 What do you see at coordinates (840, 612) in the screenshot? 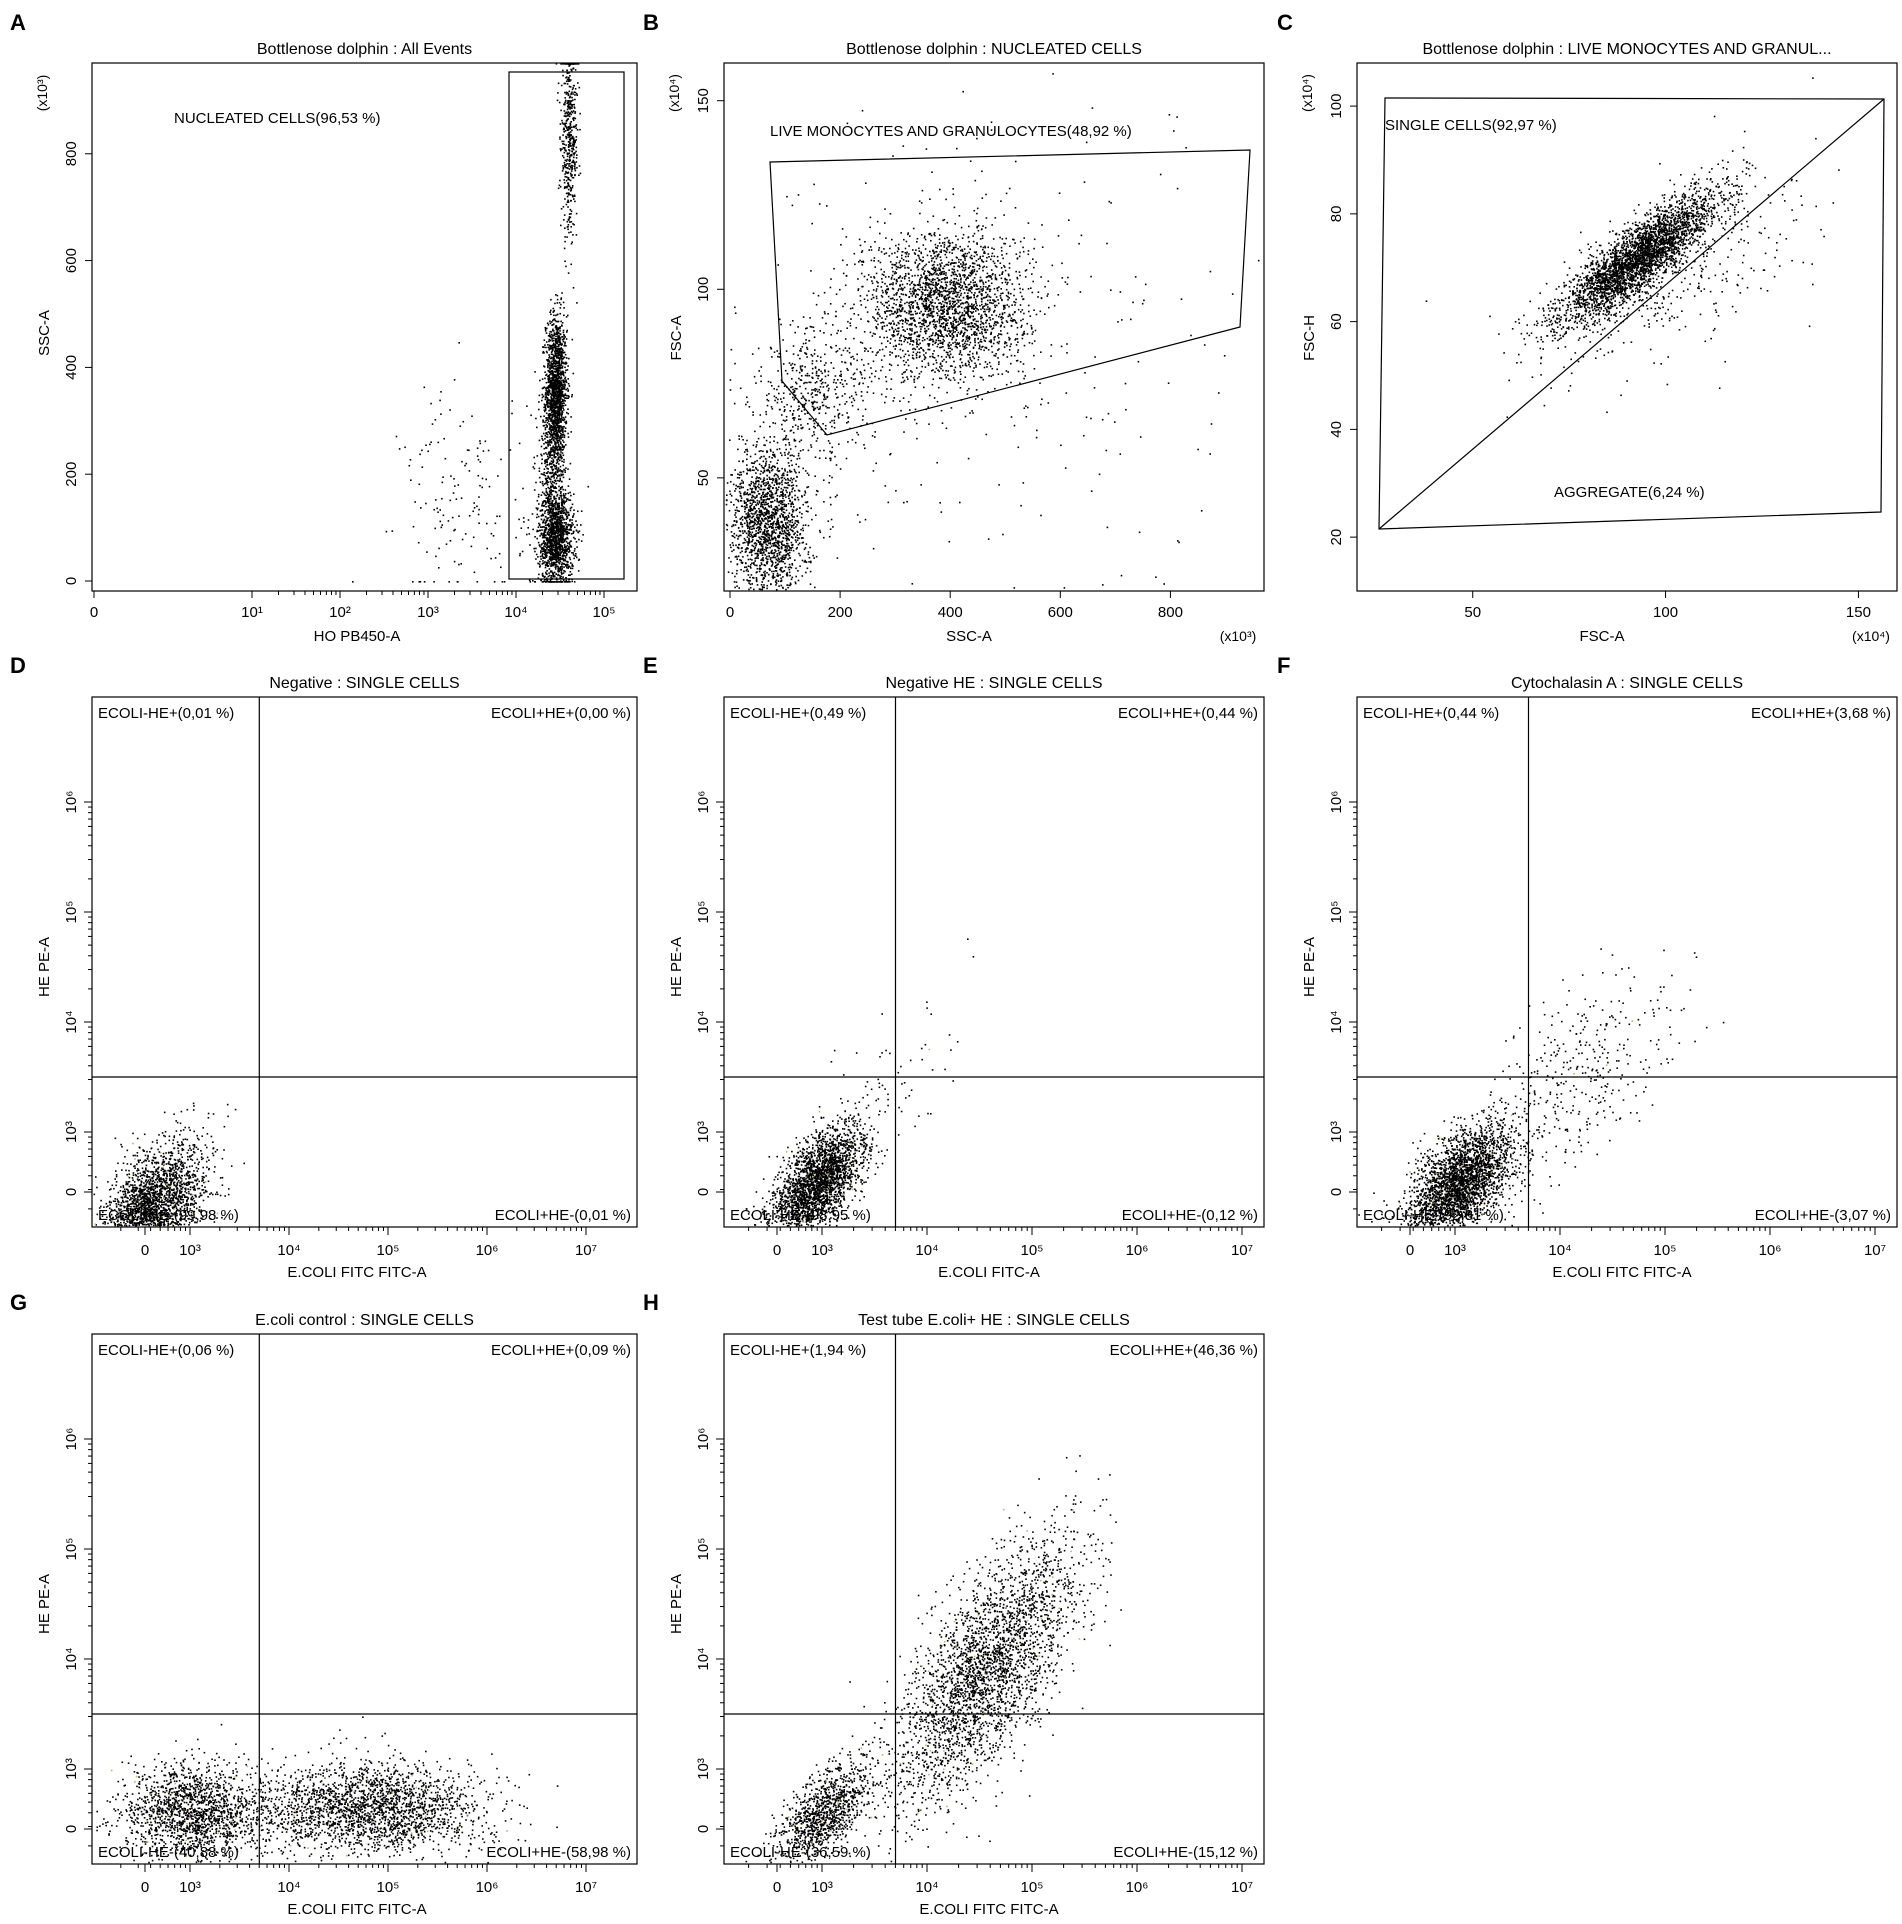
I see `x-tick-label: 200` at bounding box center [840, 612].